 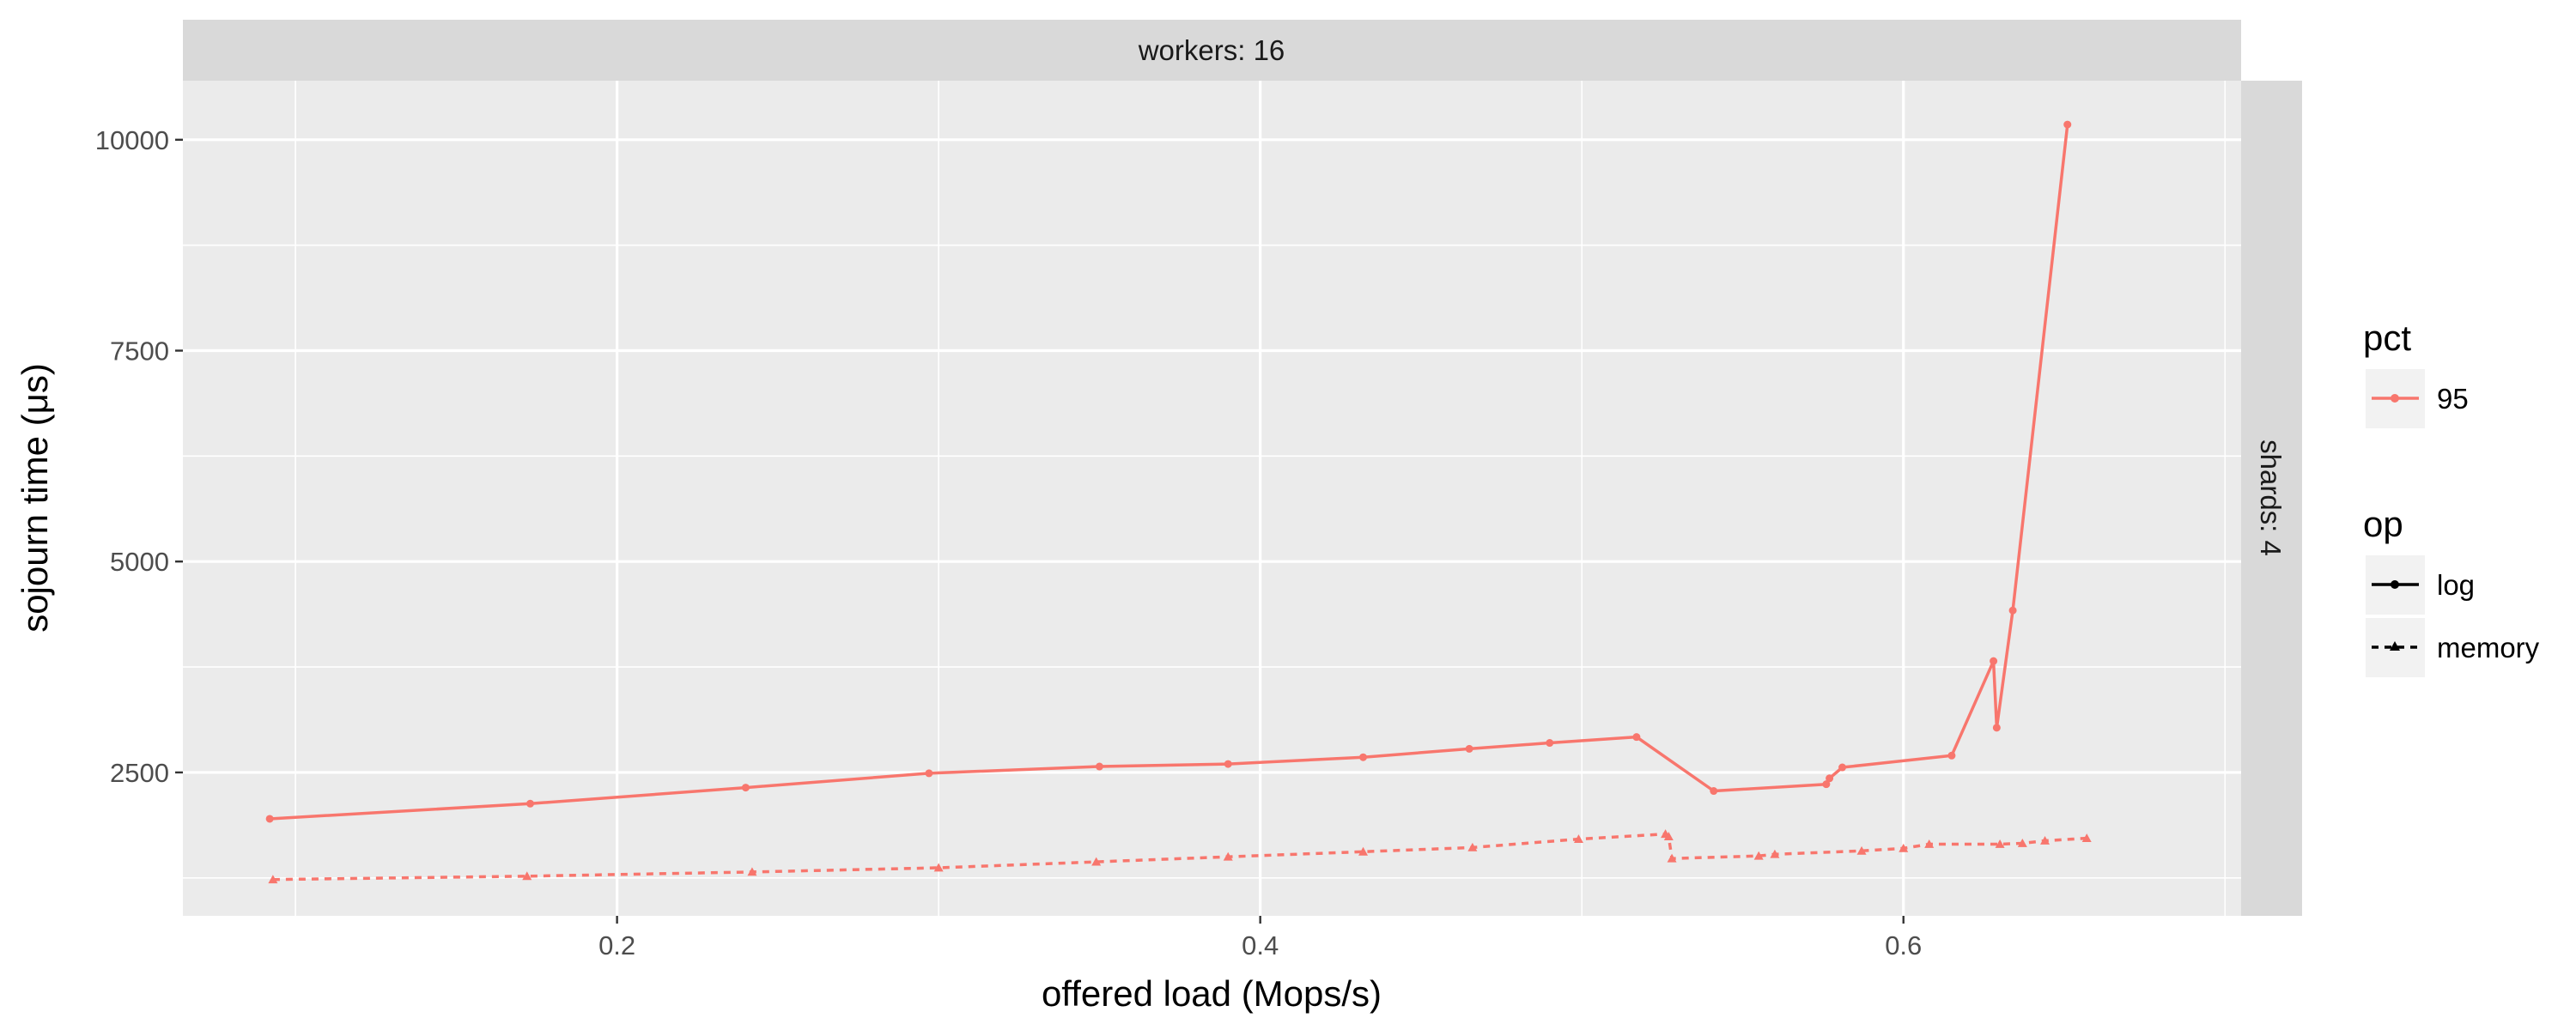 What do you see at coordinates (2395, 646) in the screenshot?
I see `legend-op-memory-key-marker` at bounding box center [2395, 646].